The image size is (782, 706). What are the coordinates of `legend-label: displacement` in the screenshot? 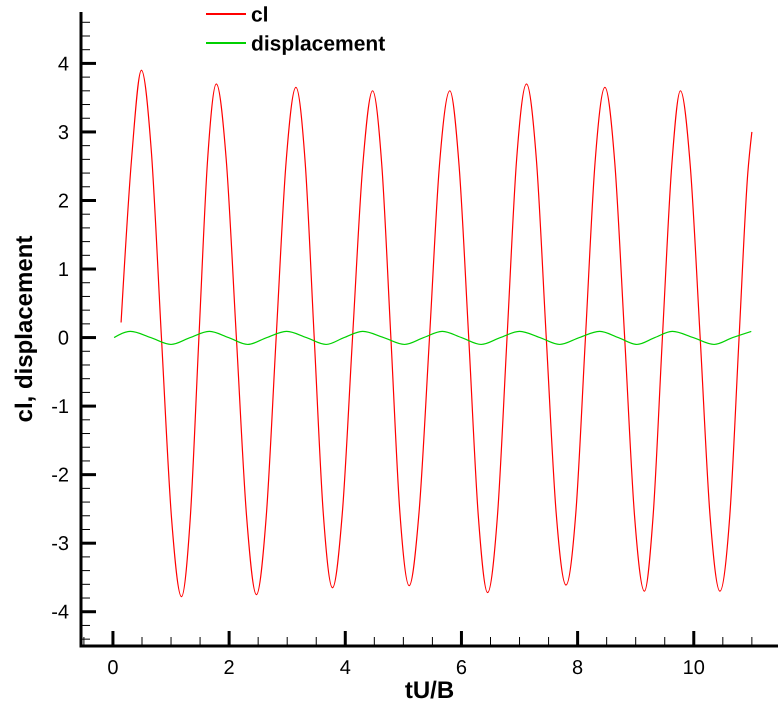 It's located at (318, 44).